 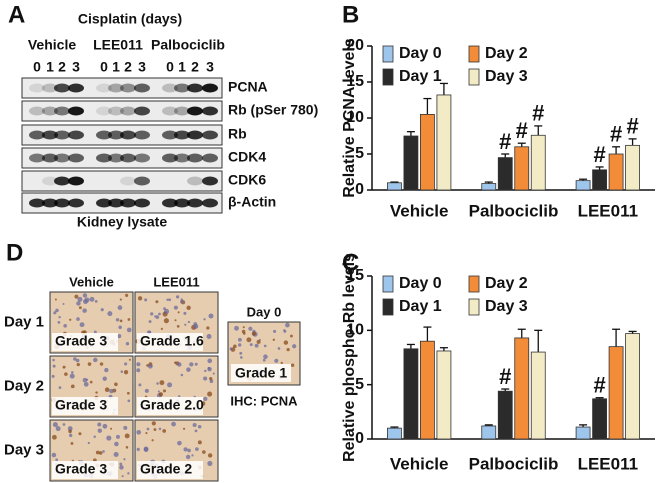 What do you see at coordinates (50, 67) in the screenshot?
I see `lane-label: 1` at bounding box center [50, 67].